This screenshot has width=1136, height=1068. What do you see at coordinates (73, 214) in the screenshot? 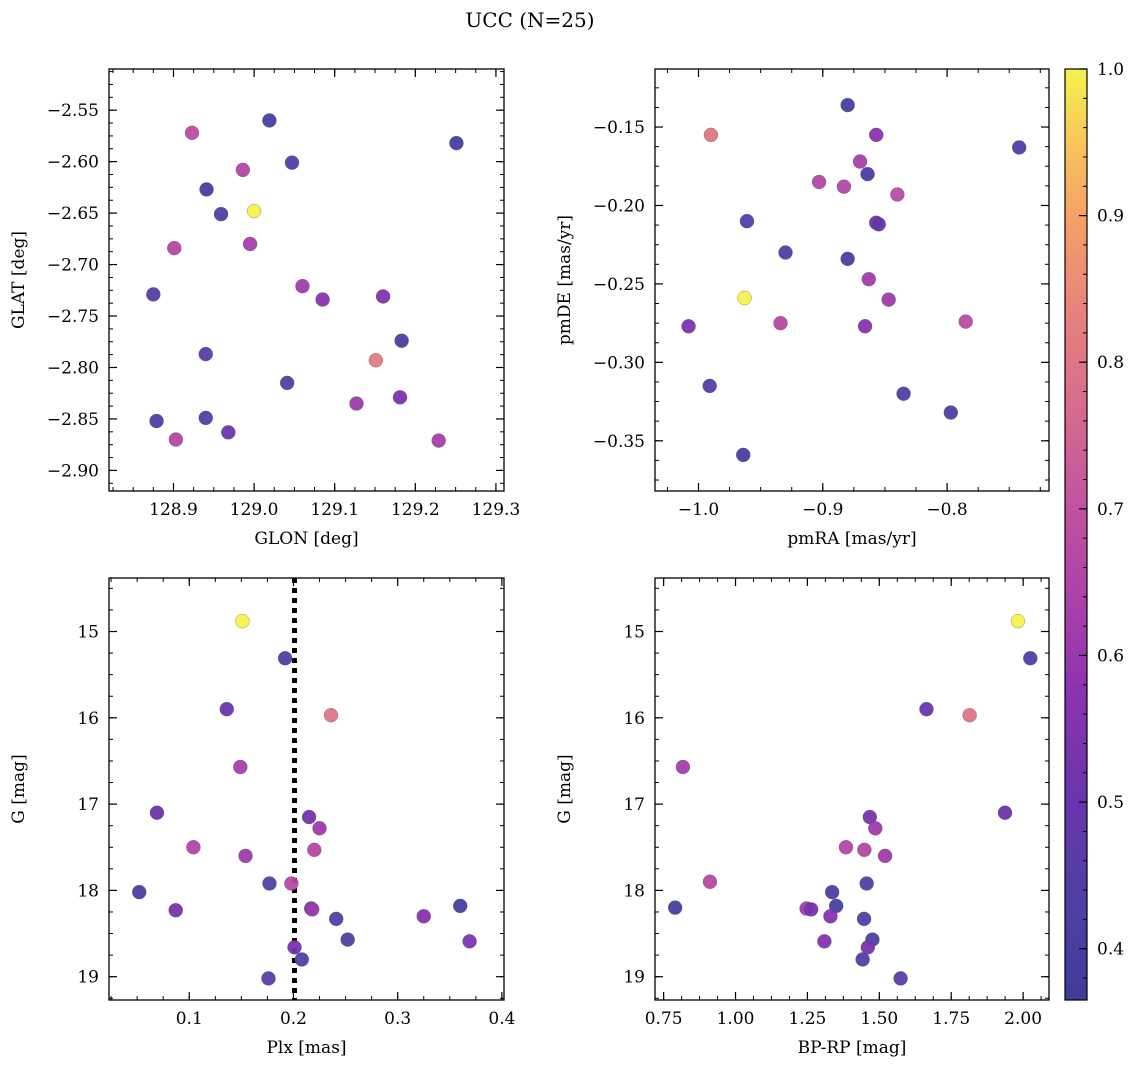
I see `y-tick-label: −2.65` at bounding box center [73, 214].